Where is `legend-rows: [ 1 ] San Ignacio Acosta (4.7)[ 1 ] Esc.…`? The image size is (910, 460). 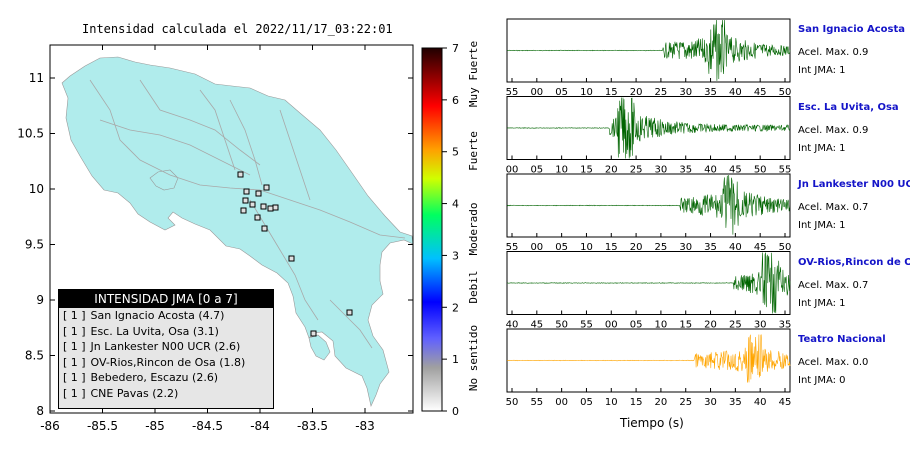
legend-rows: [ 1 ] San Ignacio Acosta (4.7)[ 1 ] Esc.… is located at coordinates (166, 354).